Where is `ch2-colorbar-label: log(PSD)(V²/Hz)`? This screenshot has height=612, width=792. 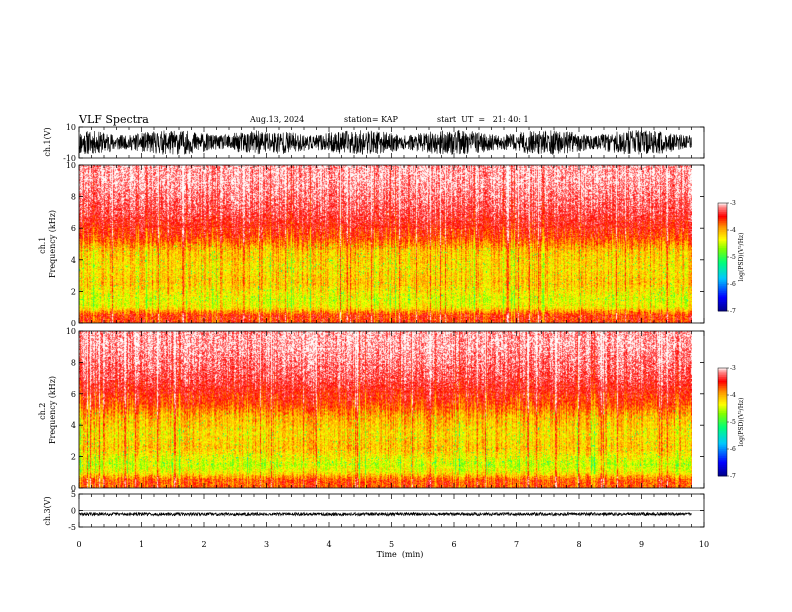
ch2-colorbar-label: log(PSD)(V²/Hz) is located at coordinates (741, 422).